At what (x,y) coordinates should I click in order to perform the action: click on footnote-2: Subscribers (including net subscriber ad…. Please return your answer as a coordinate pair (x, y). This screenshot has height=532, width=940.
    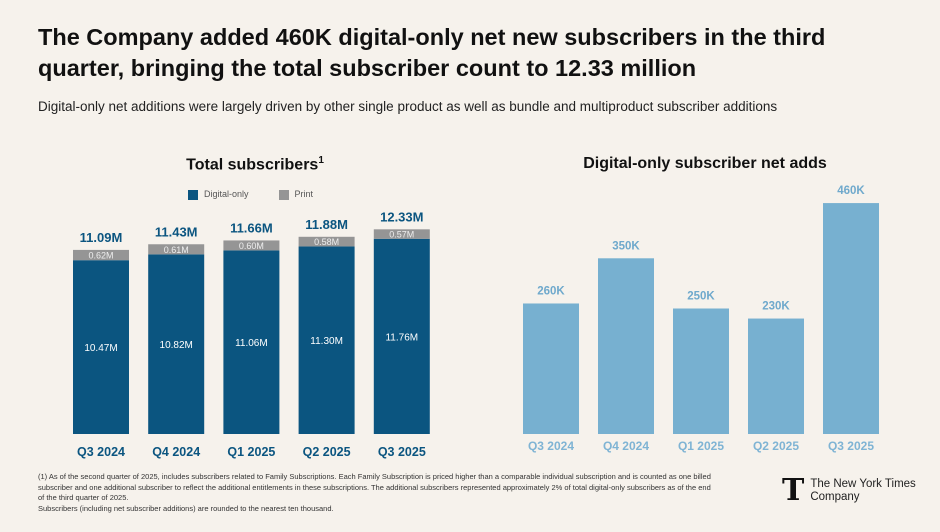
    Looking at the image, I should click on (186, 508).